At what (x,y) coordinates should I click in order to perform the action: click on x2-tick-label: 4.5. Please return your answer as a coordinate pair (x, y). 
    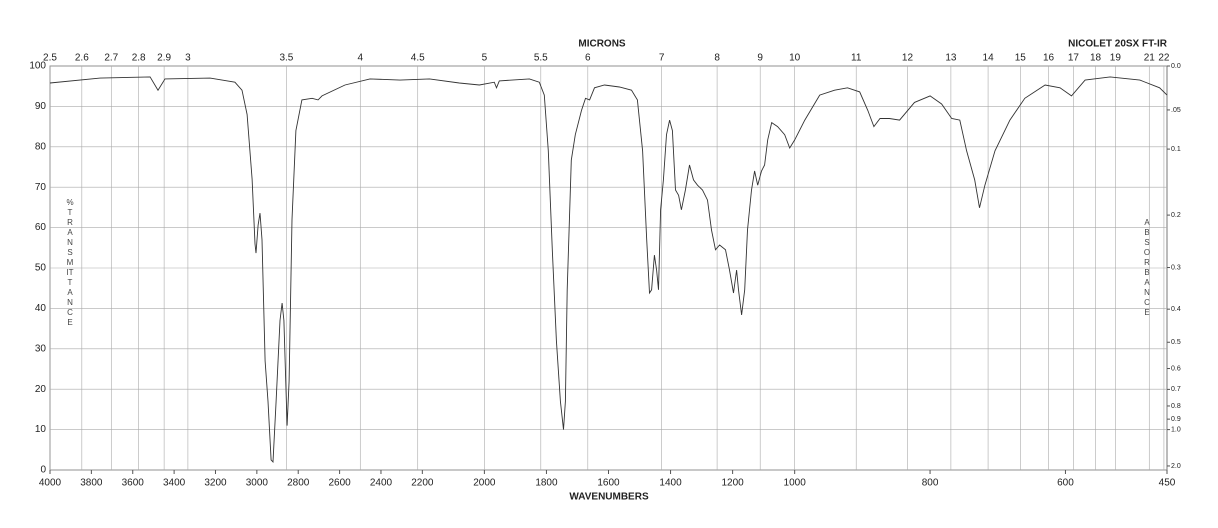
    Looking at the image, I should click on (418, 58).